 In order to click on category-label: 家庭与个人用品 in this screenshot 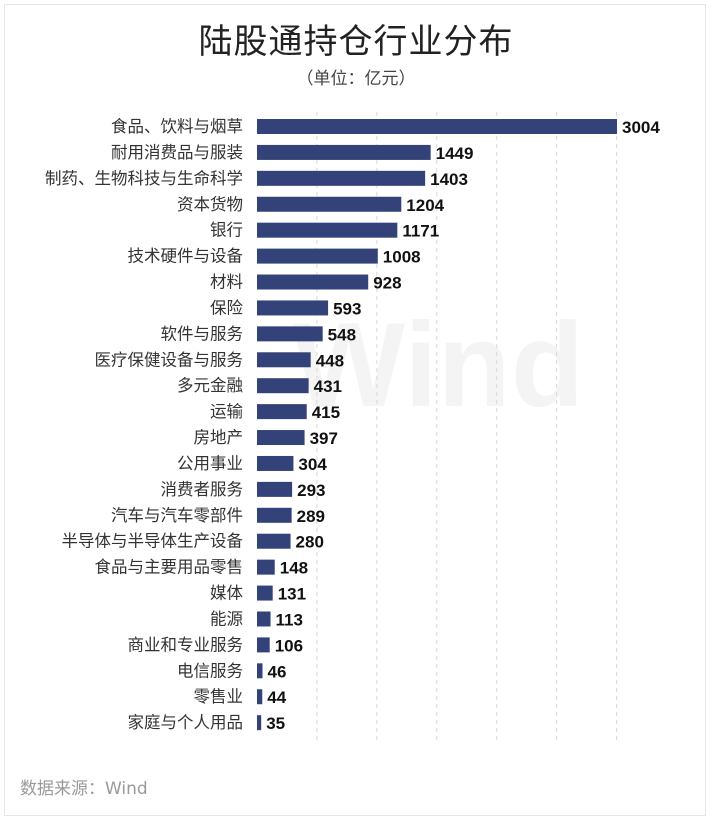, I will do `click(186, 722)`.